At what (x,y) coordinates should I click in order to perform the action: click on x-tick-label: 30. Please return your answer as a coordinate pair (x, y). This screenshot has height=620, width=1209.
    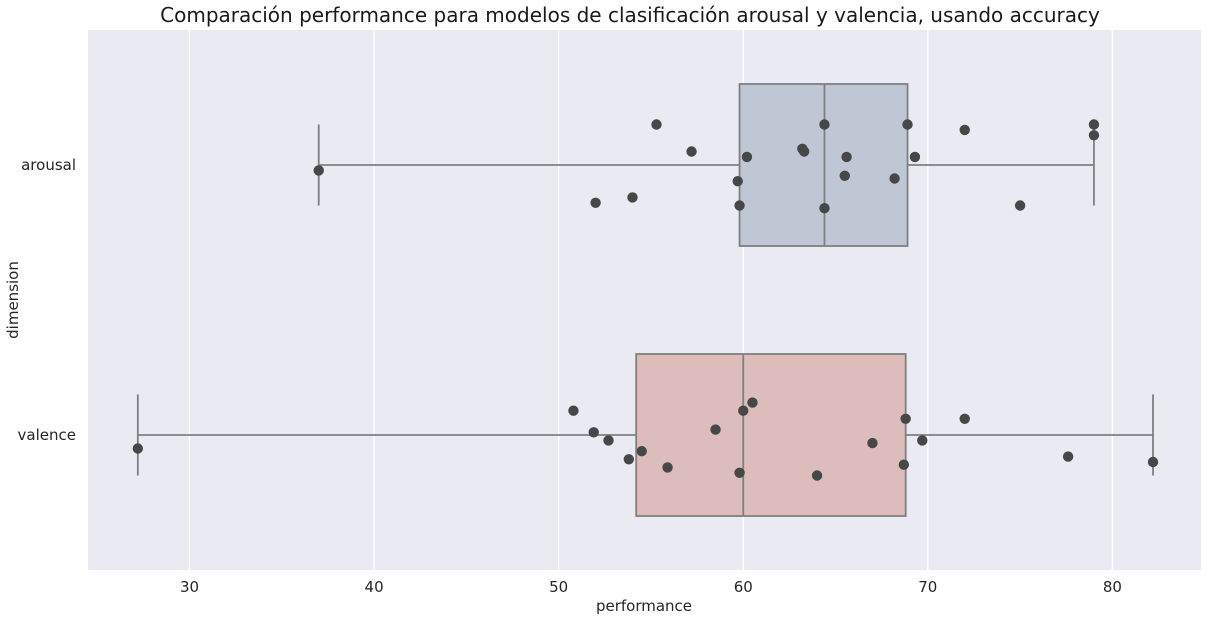
    Looking at the image, I should click on (189, 587).